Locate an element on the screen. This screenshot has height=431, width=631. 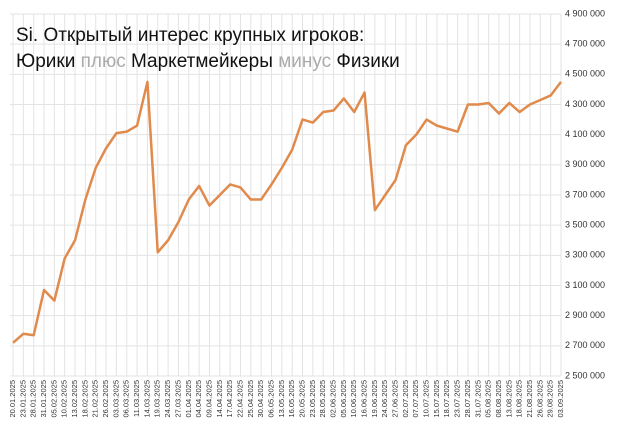
y-tick-label: 2 900 000 is located at coordinates (585, 315).